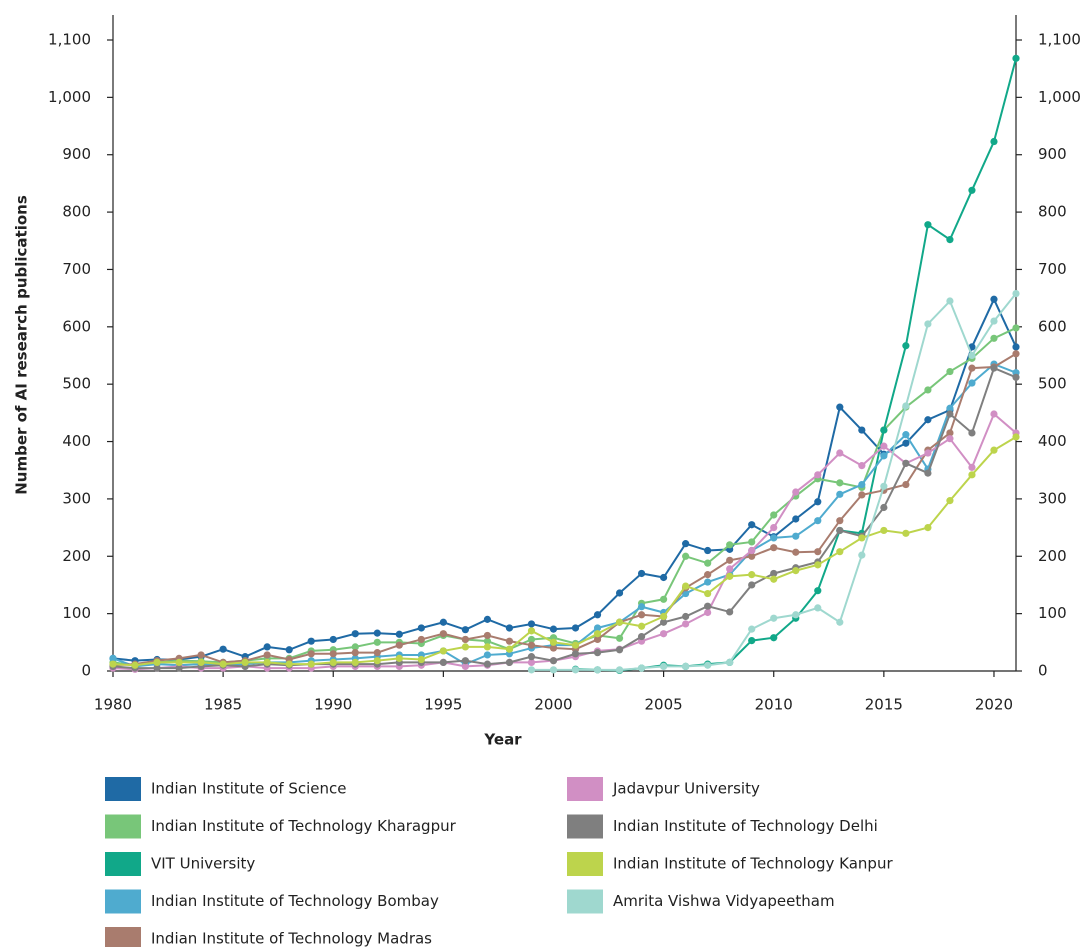 The width and height of the screenshot is (1090, 947). I want to click on y-tick-label-right: 100, so click(1052, 613).